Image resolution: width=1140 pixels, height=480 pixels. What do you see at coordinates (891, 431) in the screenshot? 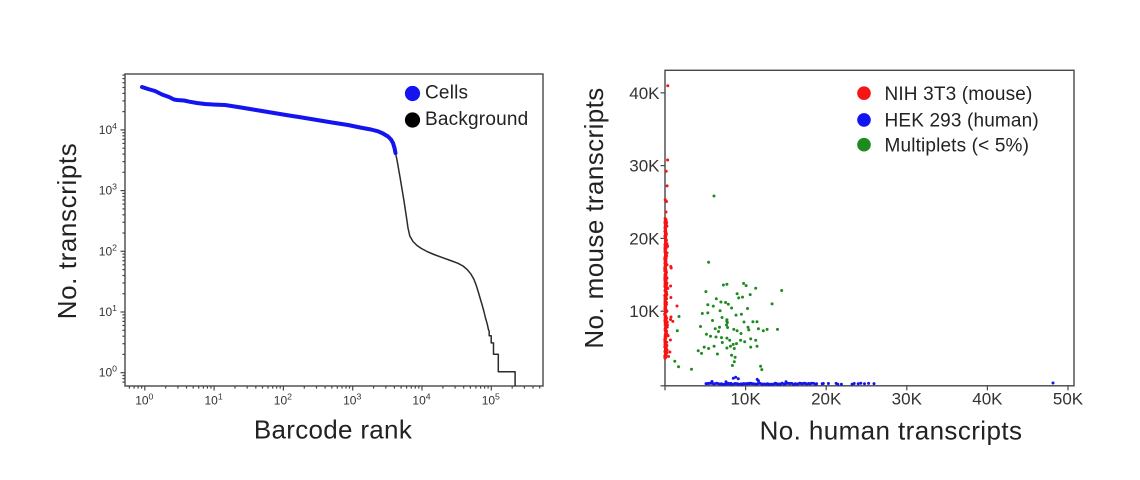
I see `svg-text: No. human transcripts` at bounding box center [891, 431].